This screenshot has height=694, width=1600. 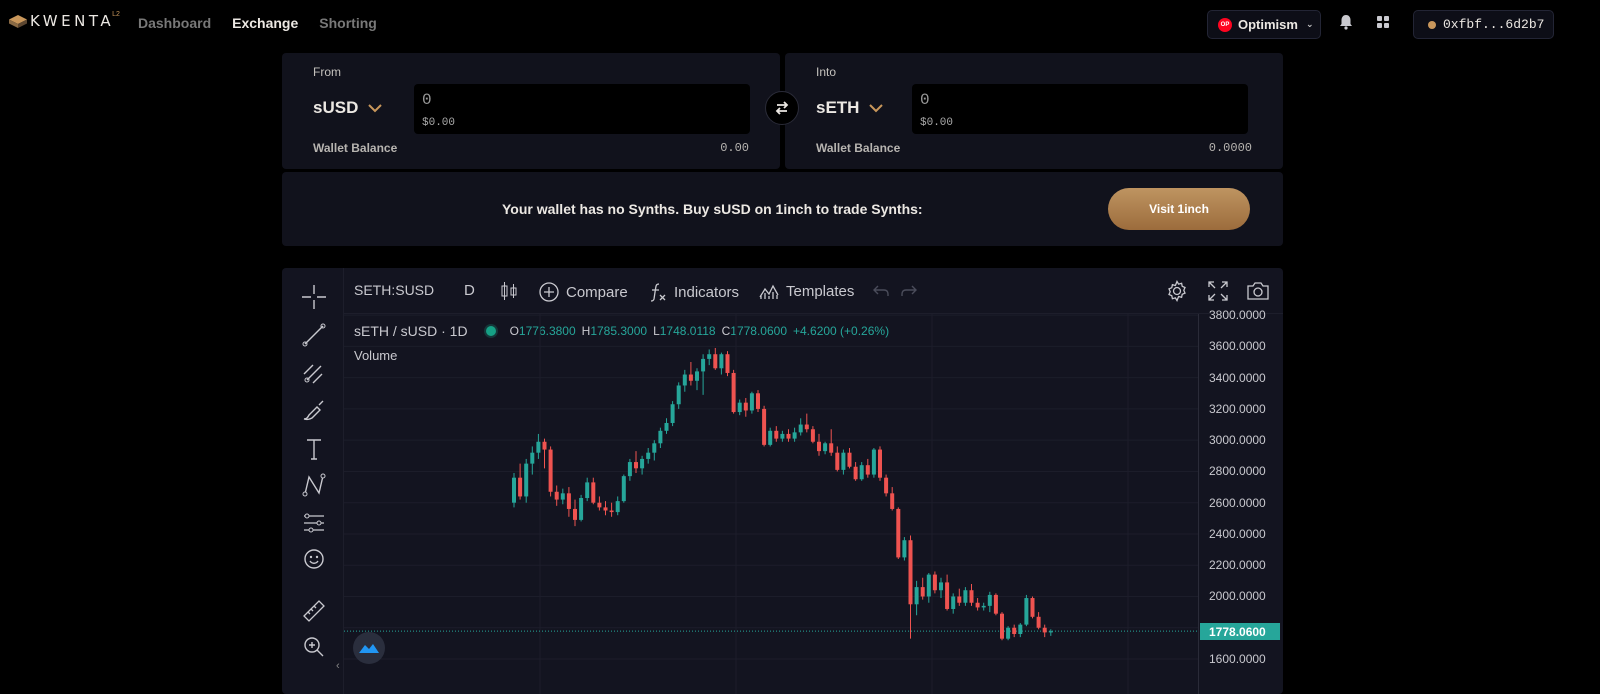 What do you see at coordinates (1258, 291) in the screenshot?
I see `camera-icon` at bounding box center [1258, 291].